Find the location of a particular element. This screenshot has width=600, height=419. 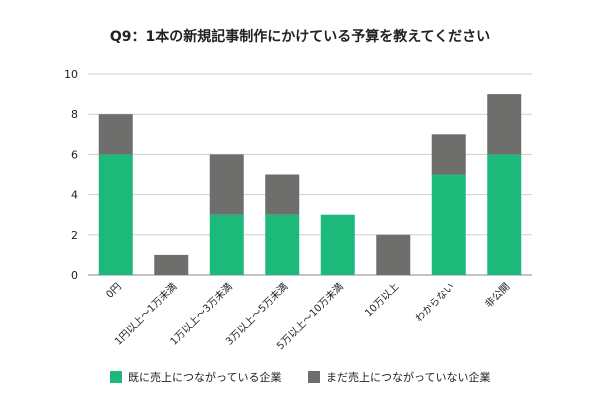

x-tick-label-7: 非公開 is located at coordinates (498, 296).